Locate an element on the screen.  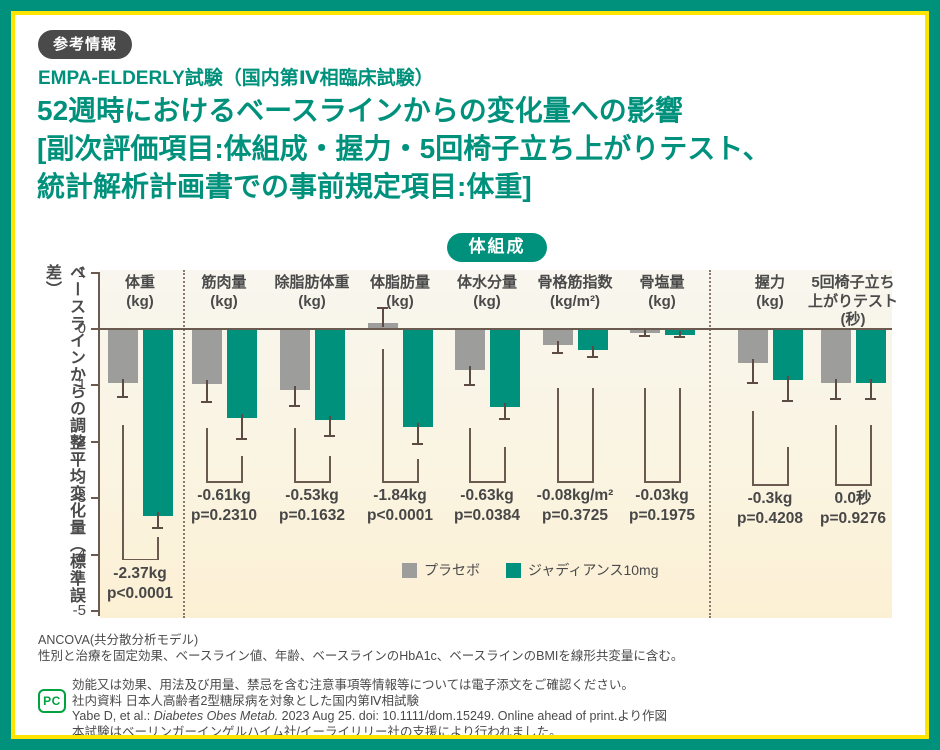
group-label: 5回椅子立ち 上がりテスト (秒) is located at coordinates (852, 301).